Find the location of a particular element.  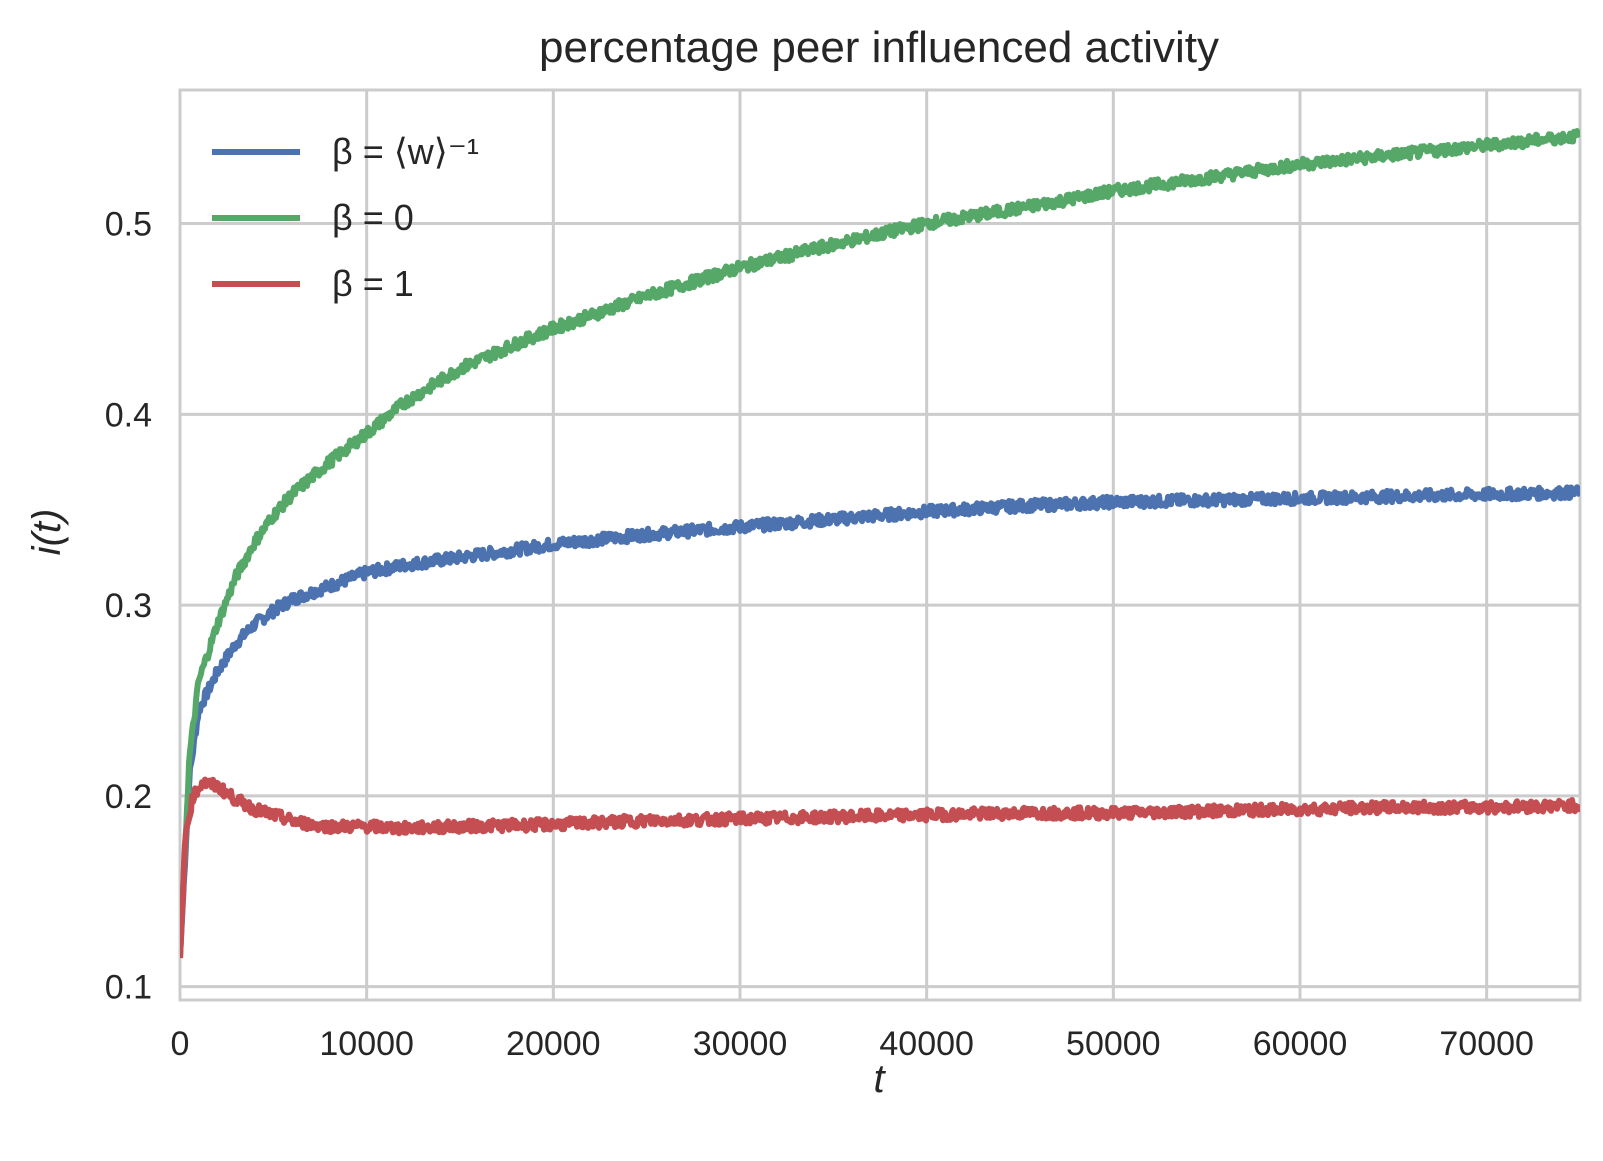

y-tick-label: 0.5 is located at coordinates (128, 225).